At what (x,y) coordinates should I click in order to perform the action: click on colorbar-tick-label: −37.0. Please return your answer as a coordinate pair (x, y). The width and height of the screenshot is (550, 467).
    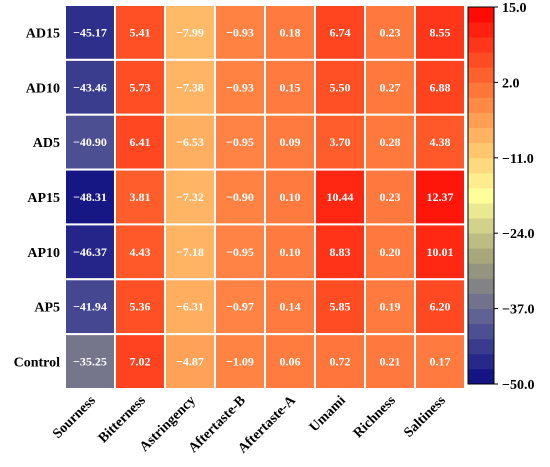
    Looking at the image, I should click on (518, 310).